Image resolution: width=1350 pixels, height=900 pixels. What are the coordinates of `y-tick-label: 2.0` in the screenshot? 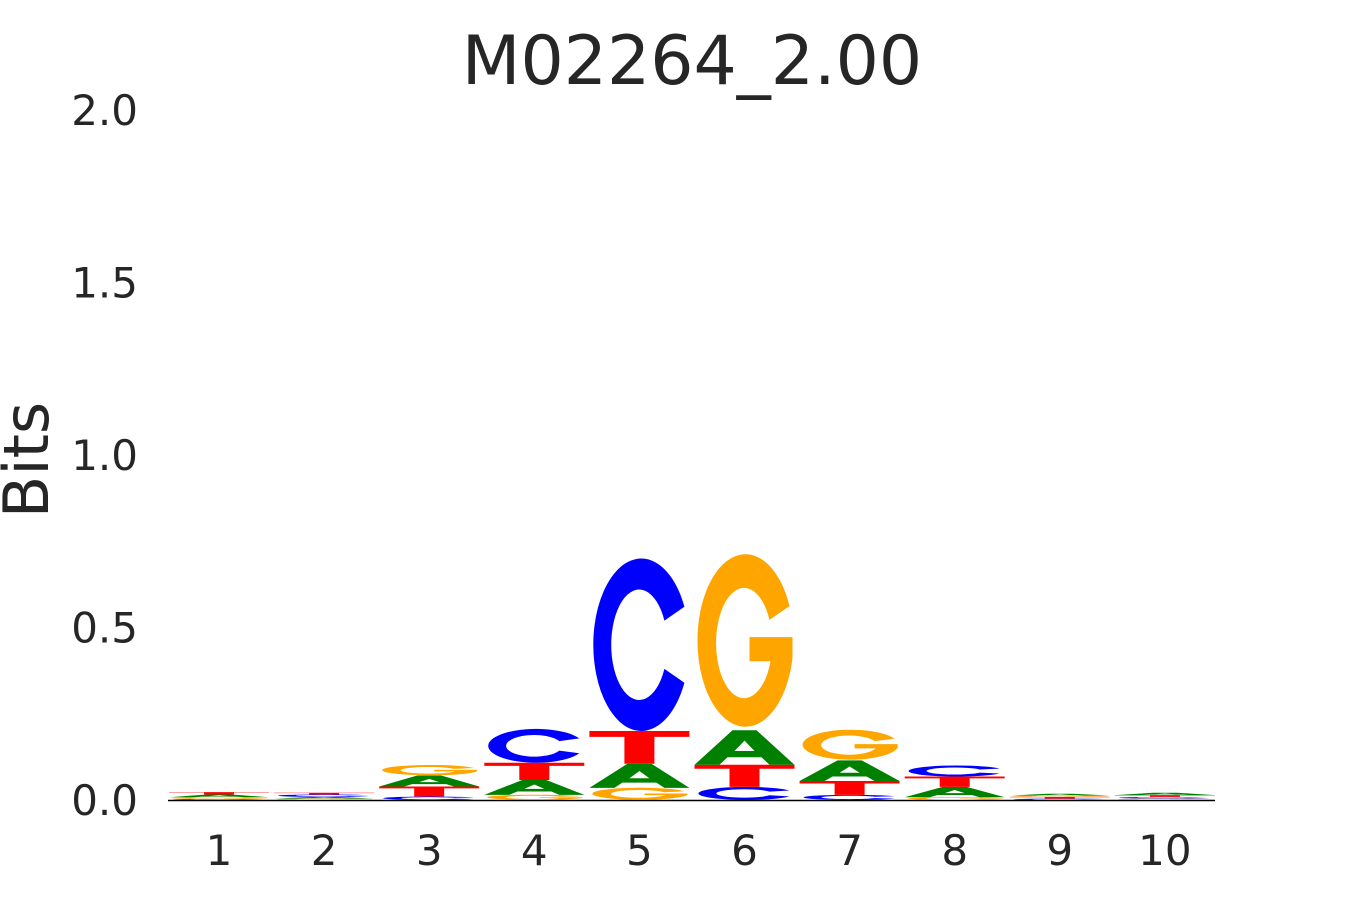 It's located at (104, 110).